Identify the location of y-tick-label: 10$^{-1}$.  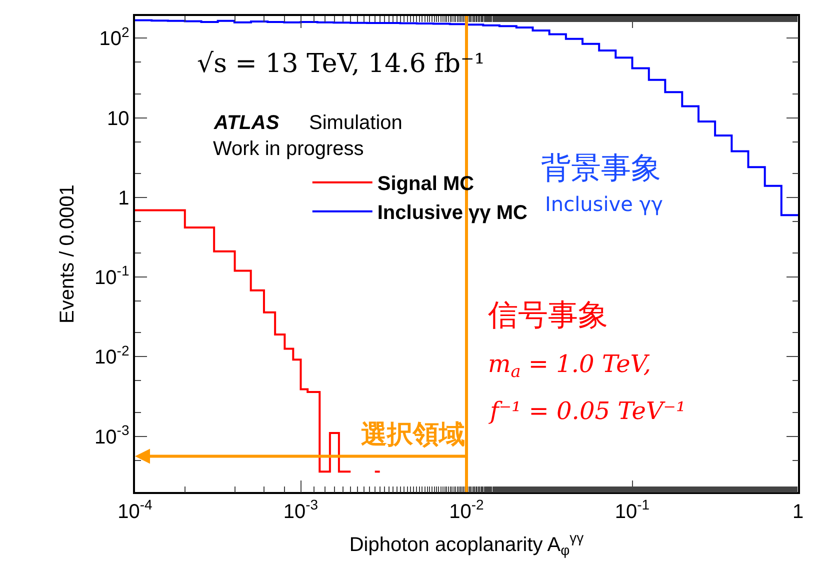
(112, 276).